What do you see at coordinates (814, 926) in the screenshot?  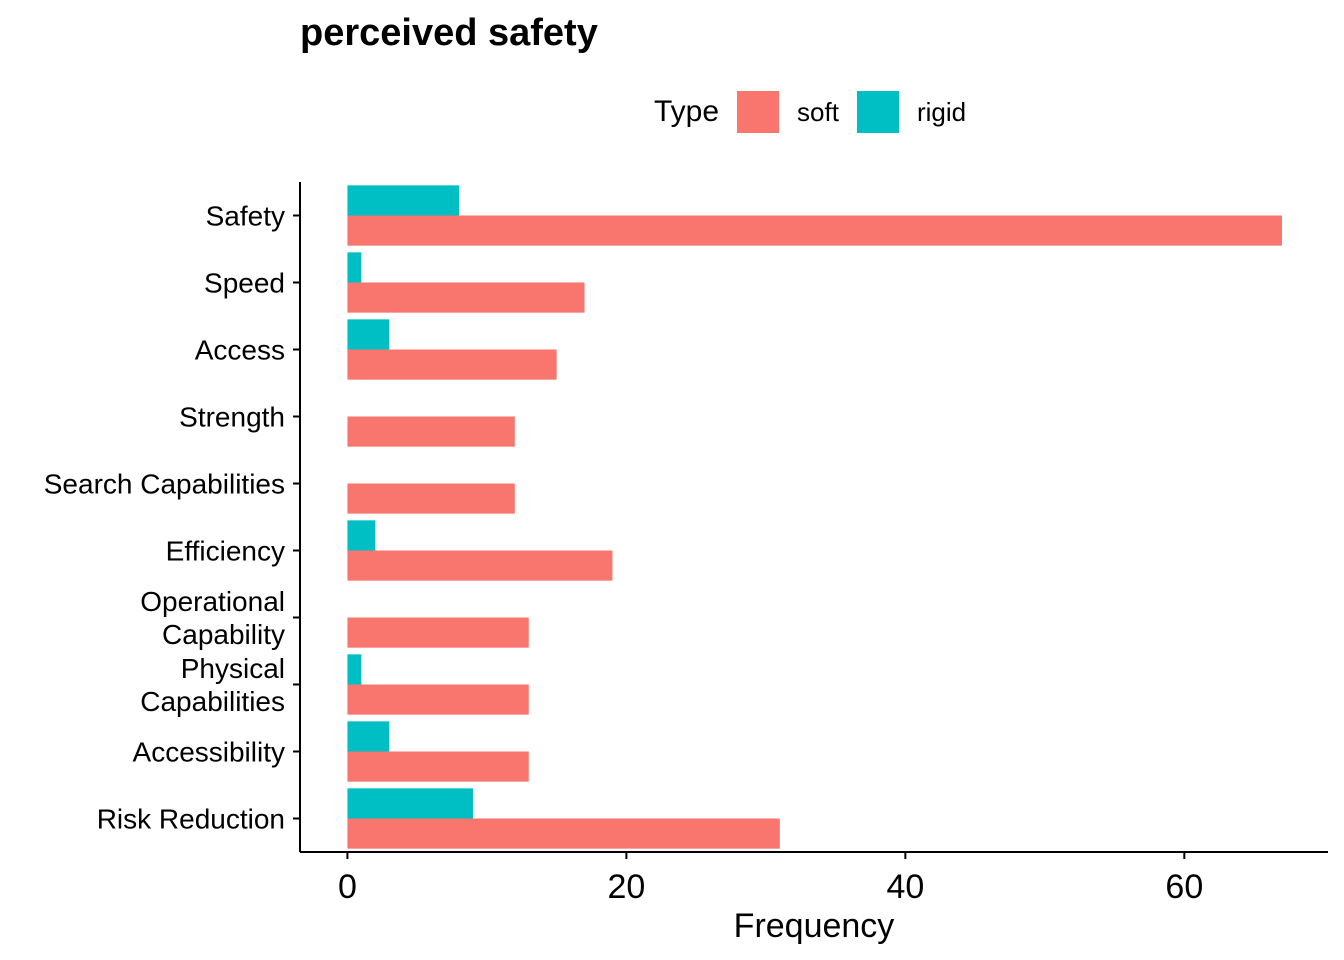 I see `x-axis-label: Frequency` at bounding box center [814, 926].